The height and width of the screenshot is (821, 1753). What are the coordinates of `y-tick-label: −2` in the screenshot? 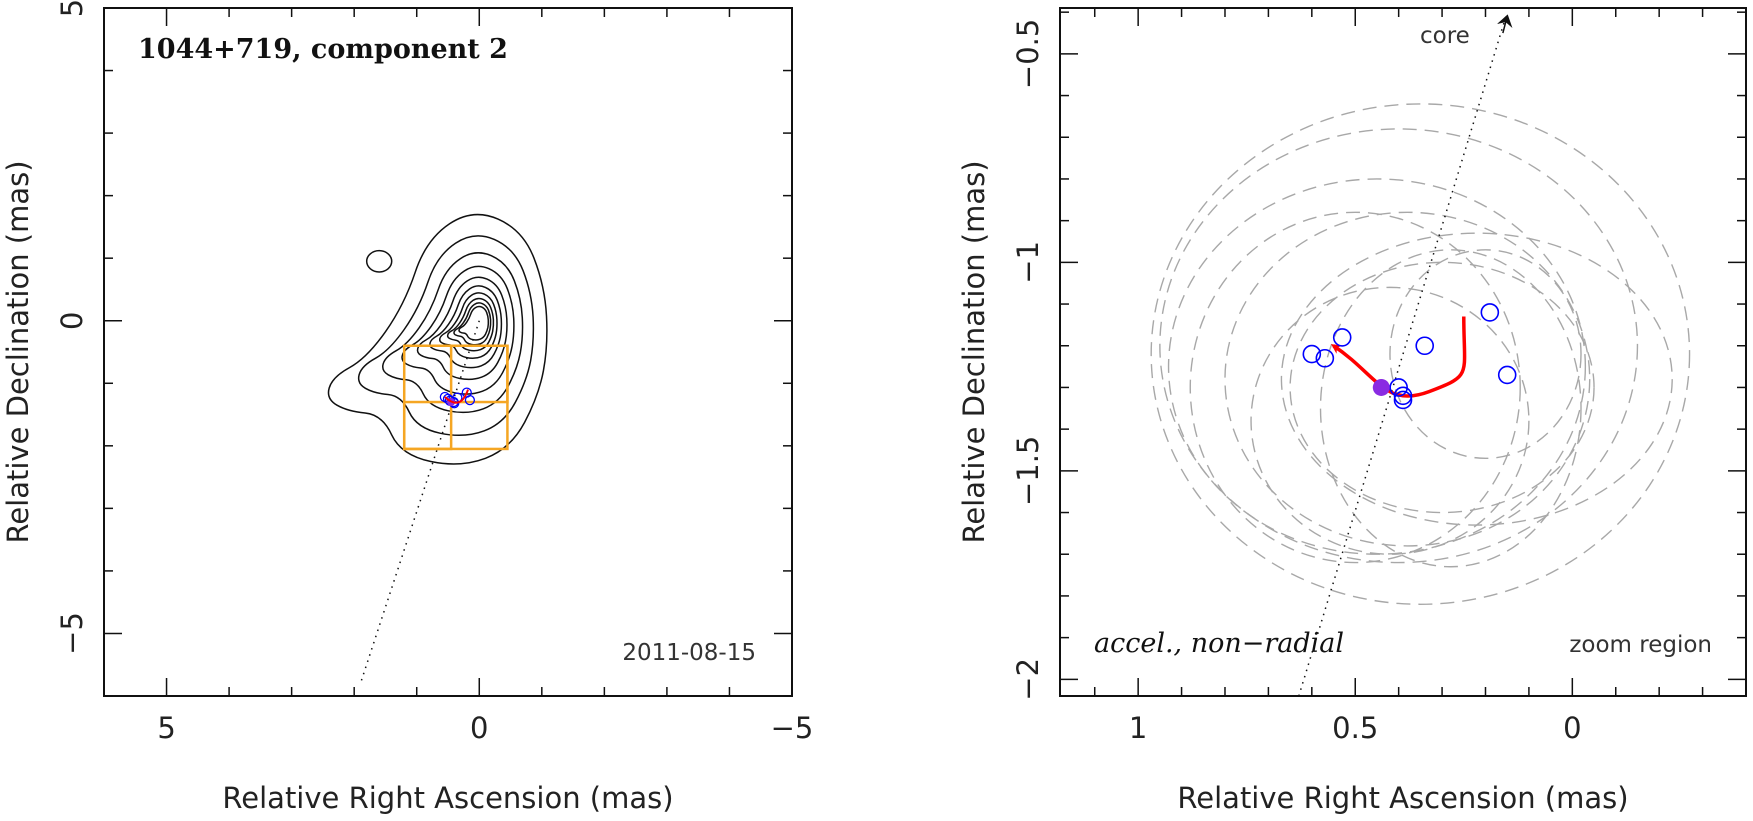 It's located at (1028, 679).